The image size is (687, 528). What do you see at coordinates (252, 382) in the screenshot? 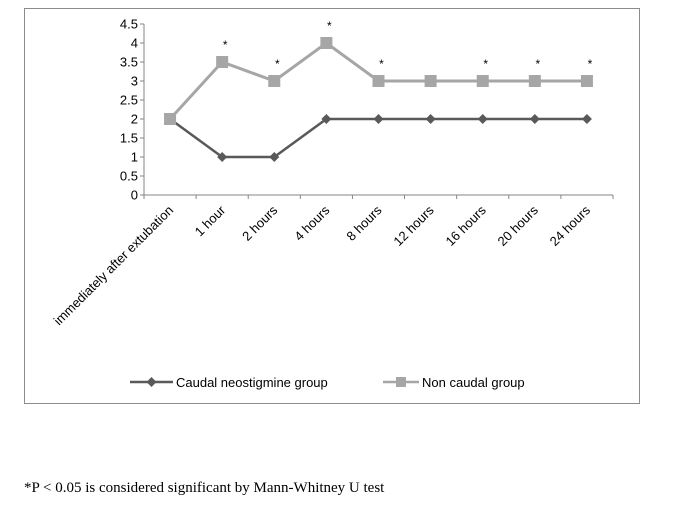
I see `legend-label: Caudal neostigmine group` at bounding box center [252, 382].